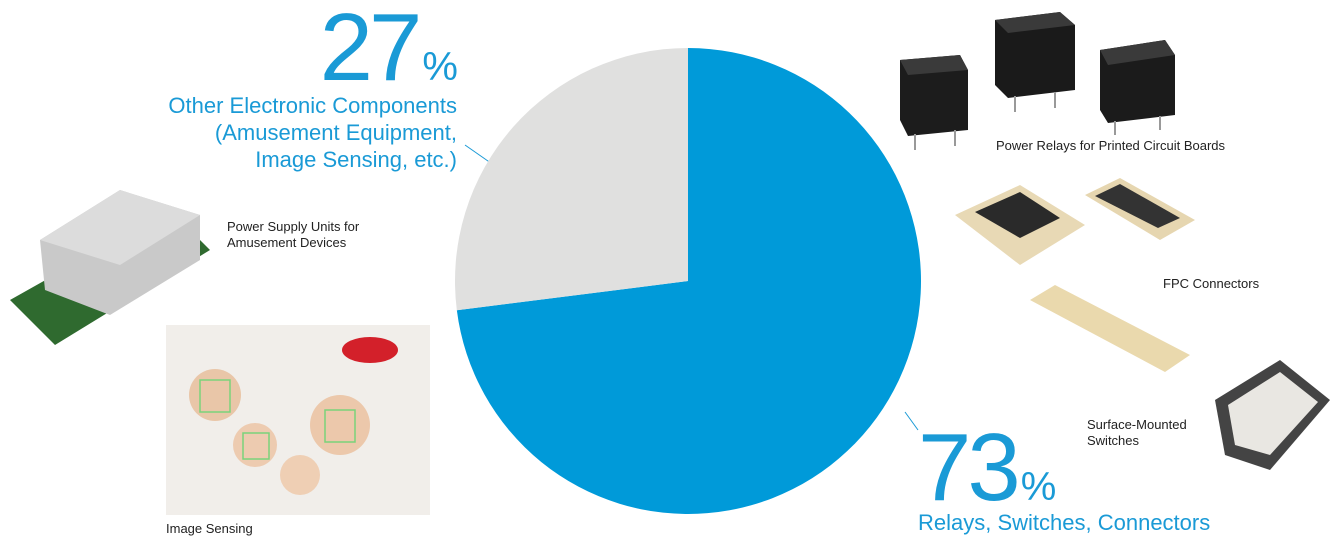 Image resolution: width=1332 pixels, height=539 pixels. I want to click on category-label-line: Other Electronic Components, so click(312, 105).